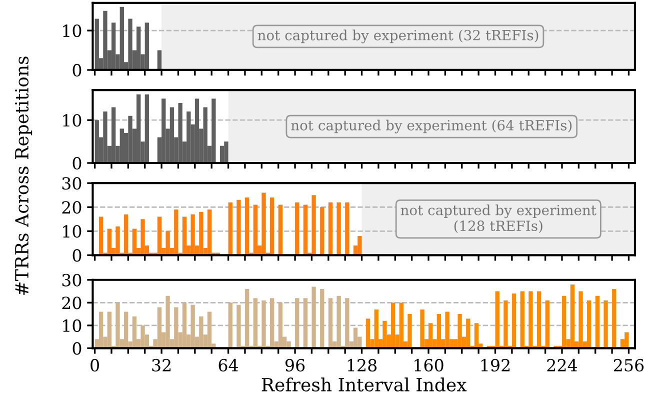  I want to click on band-label: not captured by experiment (128 tREFIs), so click(498, 219).